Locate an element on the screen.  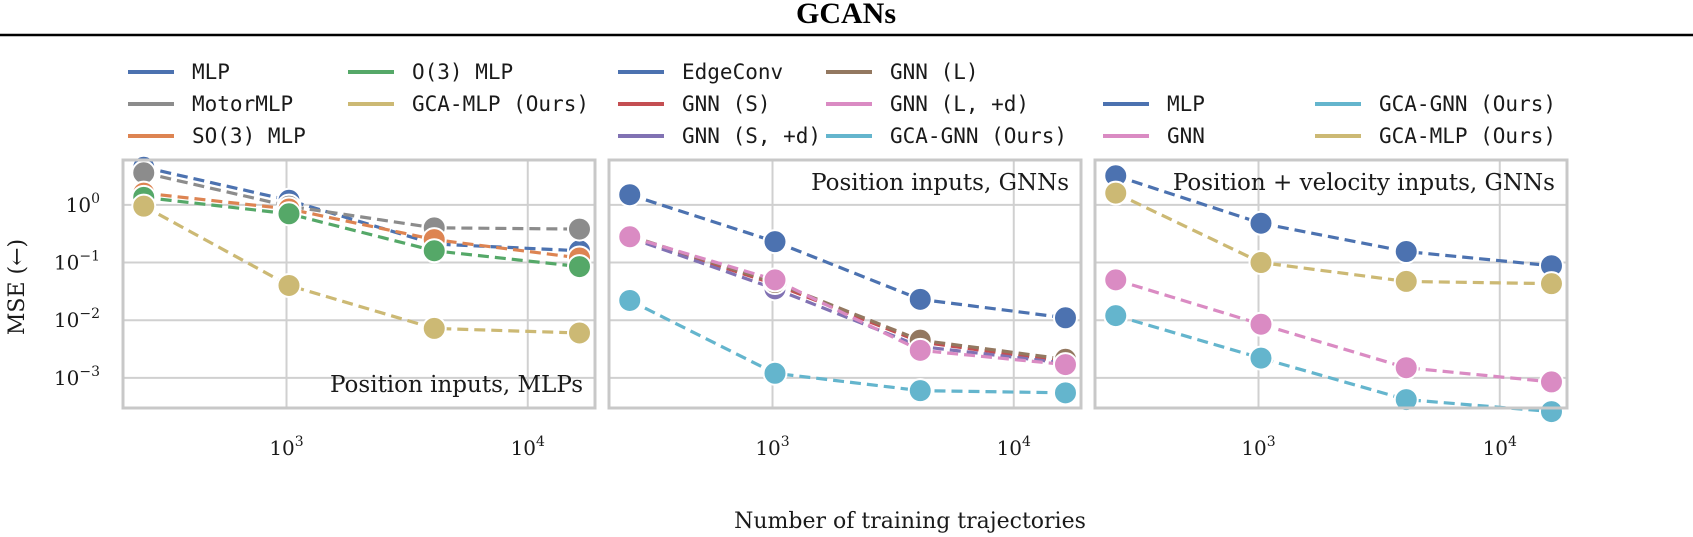
y-tick-label: 10⁻³ is located at coordinates (77, 377).